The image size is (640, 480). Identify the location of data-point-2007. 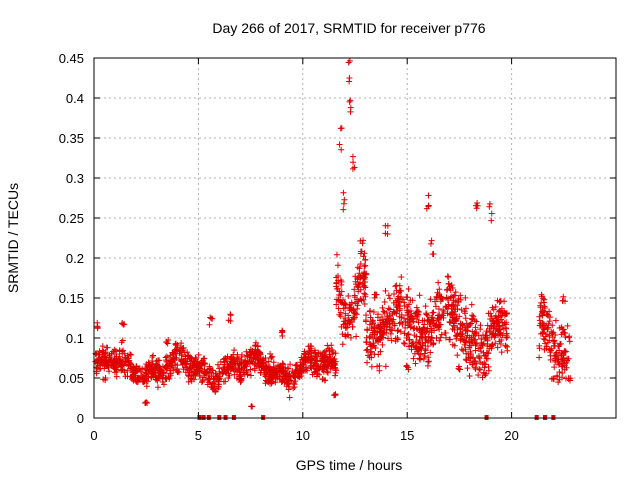
(564, 369).